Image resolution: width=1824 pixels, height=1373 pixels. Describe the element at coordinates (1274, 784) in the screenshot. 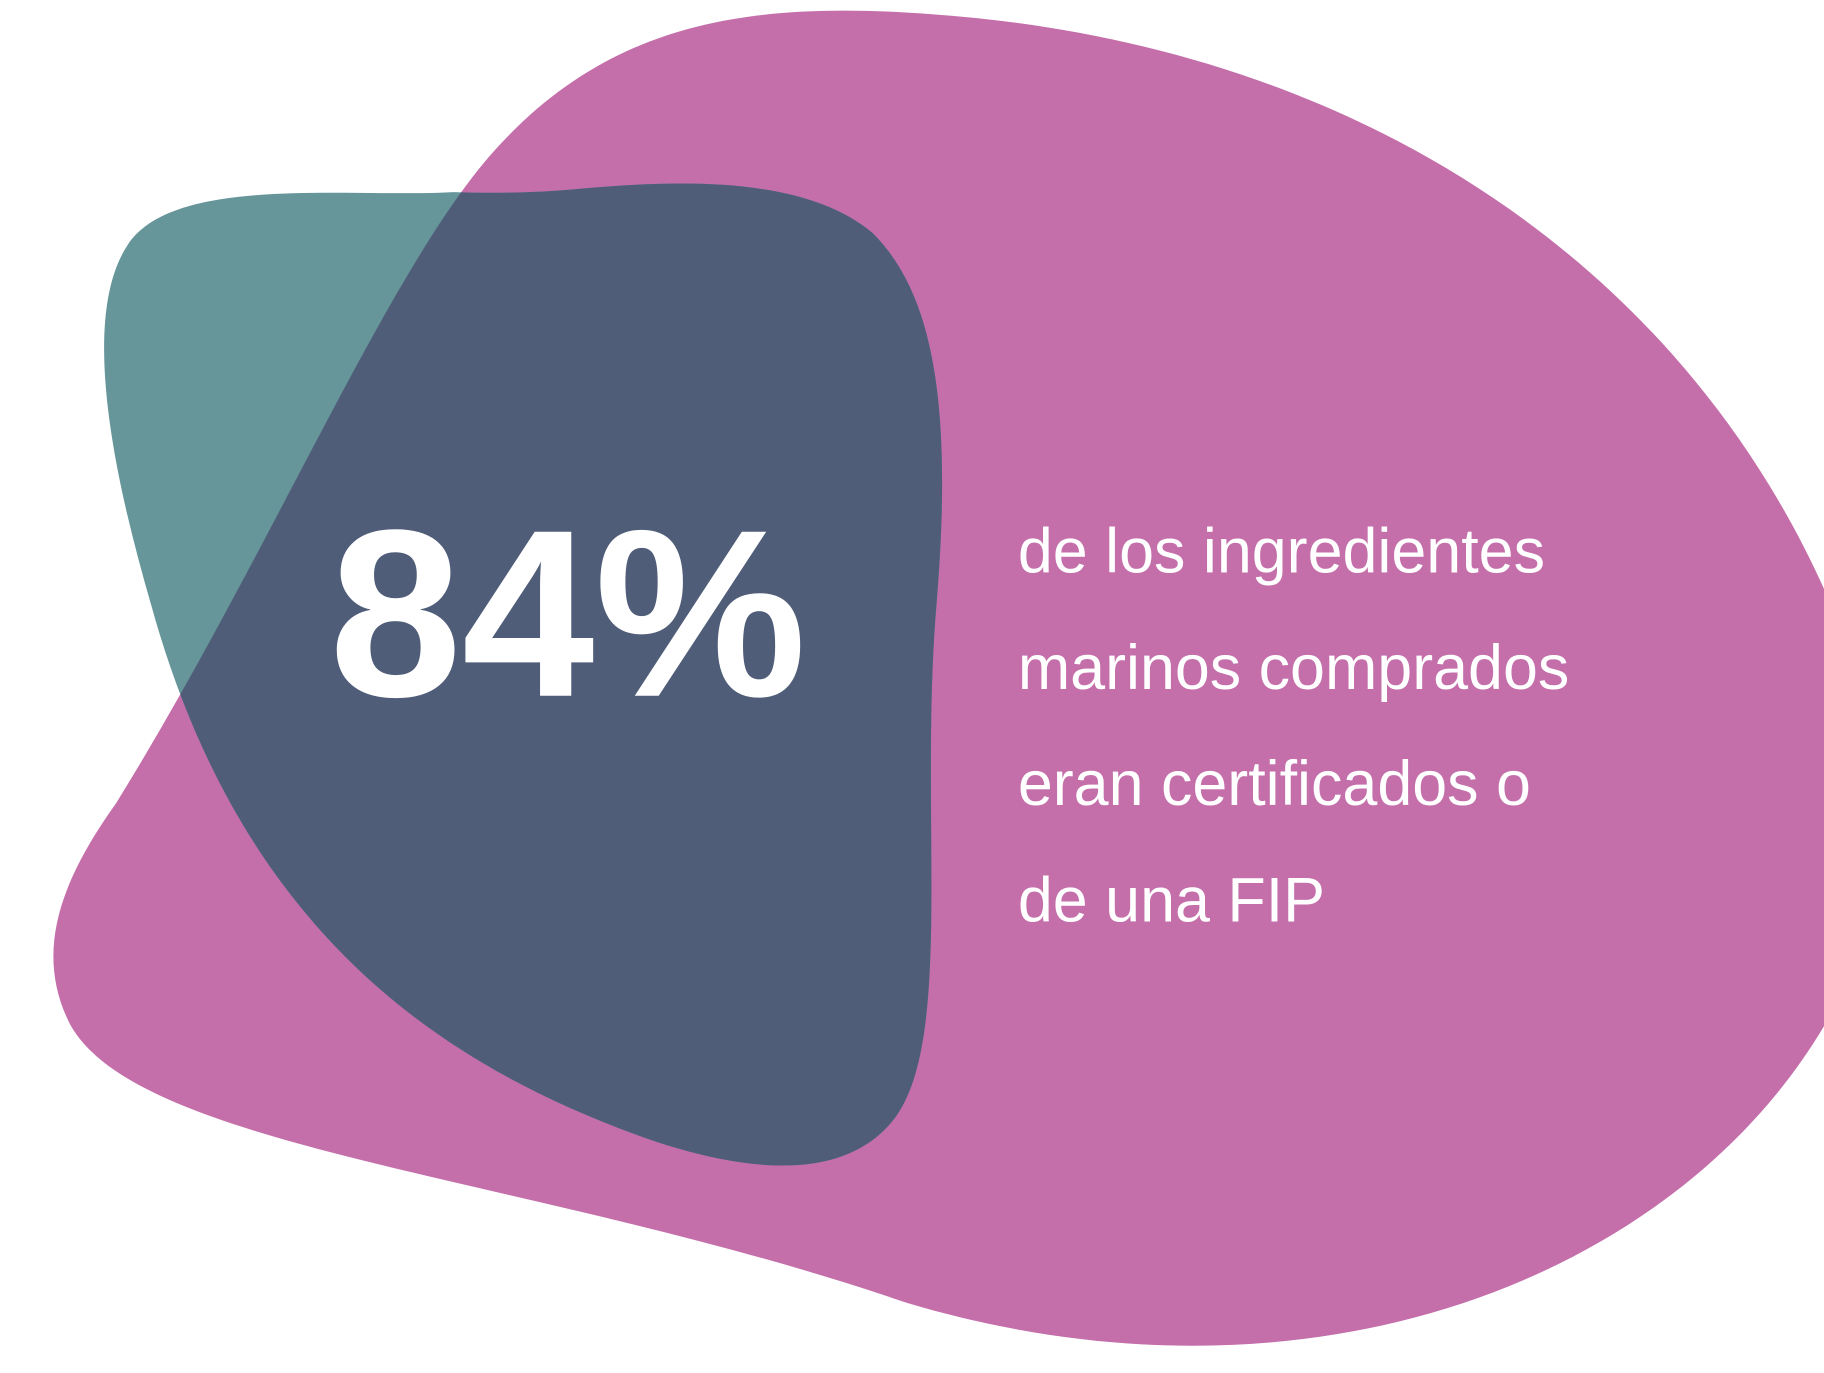

I see `description-line: eran certificados o` at that location.